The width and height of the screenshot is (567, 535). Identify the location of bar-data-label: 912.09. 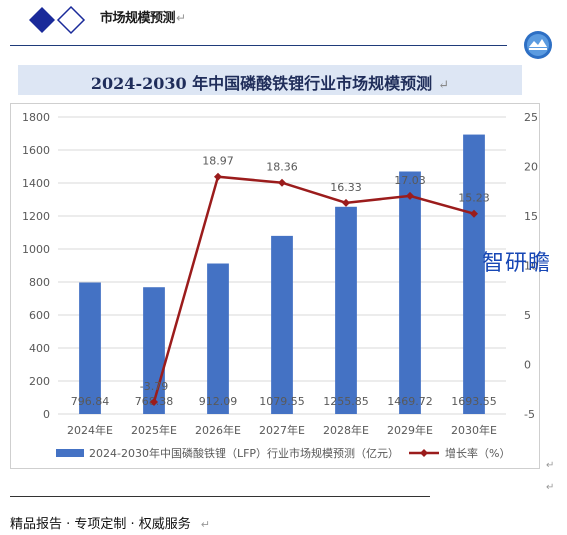
(218, 401).